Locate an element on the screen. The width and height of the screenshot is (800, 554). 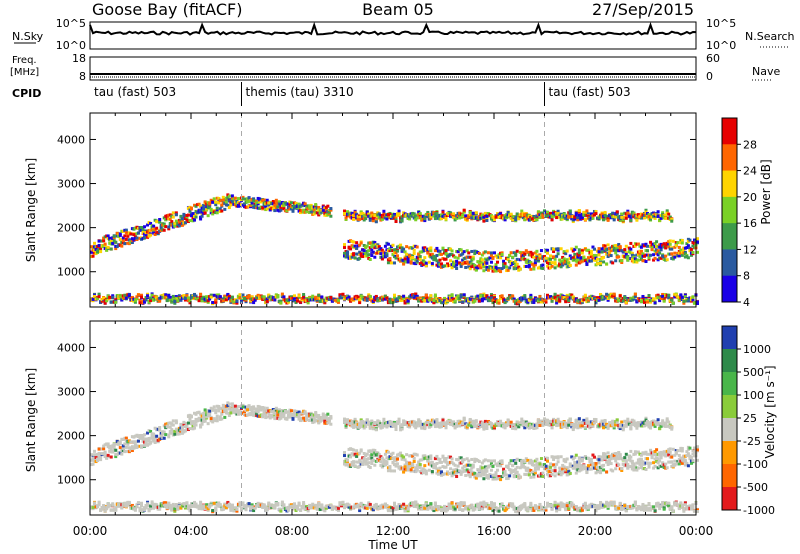
colorbar-segment is located at coordinates (729, 158).